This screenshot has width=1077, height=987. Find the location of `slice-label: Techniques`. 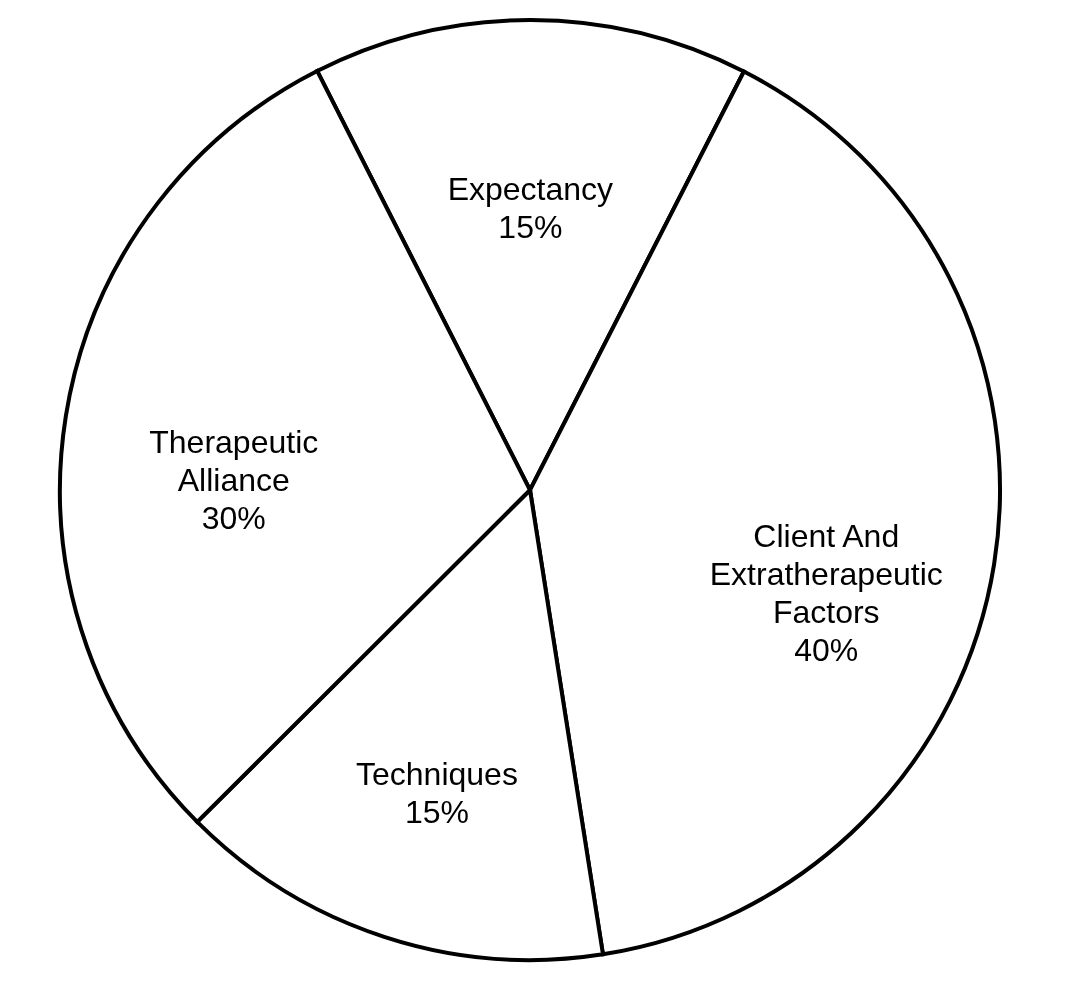

slice-label: Techniques is located at coordinates (437, 774).